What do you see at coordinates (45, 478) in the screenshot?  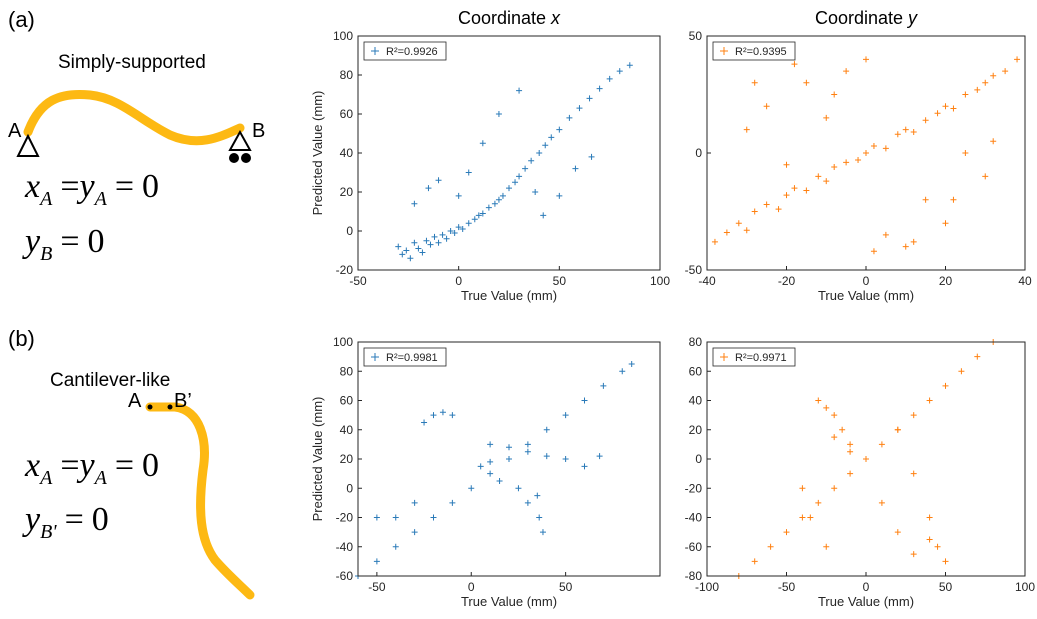 I see `equation-token: A` at bounding box center [45, 478].